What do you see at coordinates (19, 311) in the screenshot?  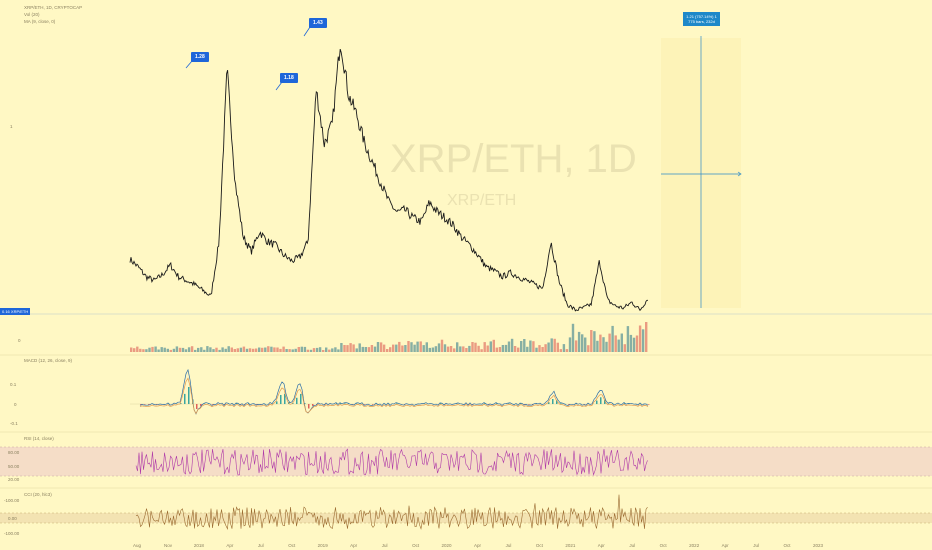 I see `last-price-symbol: XRP/ETH` at bounding box center [19, 311].